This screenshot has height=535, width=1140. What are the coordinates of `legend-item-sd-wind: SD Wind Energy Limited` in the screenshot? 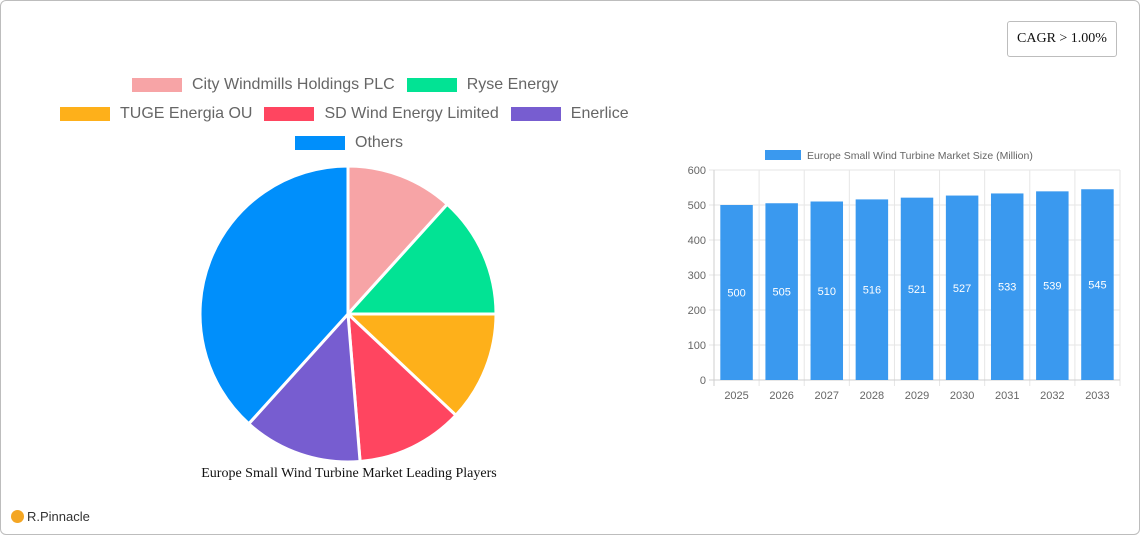 It's located at (381, 114).